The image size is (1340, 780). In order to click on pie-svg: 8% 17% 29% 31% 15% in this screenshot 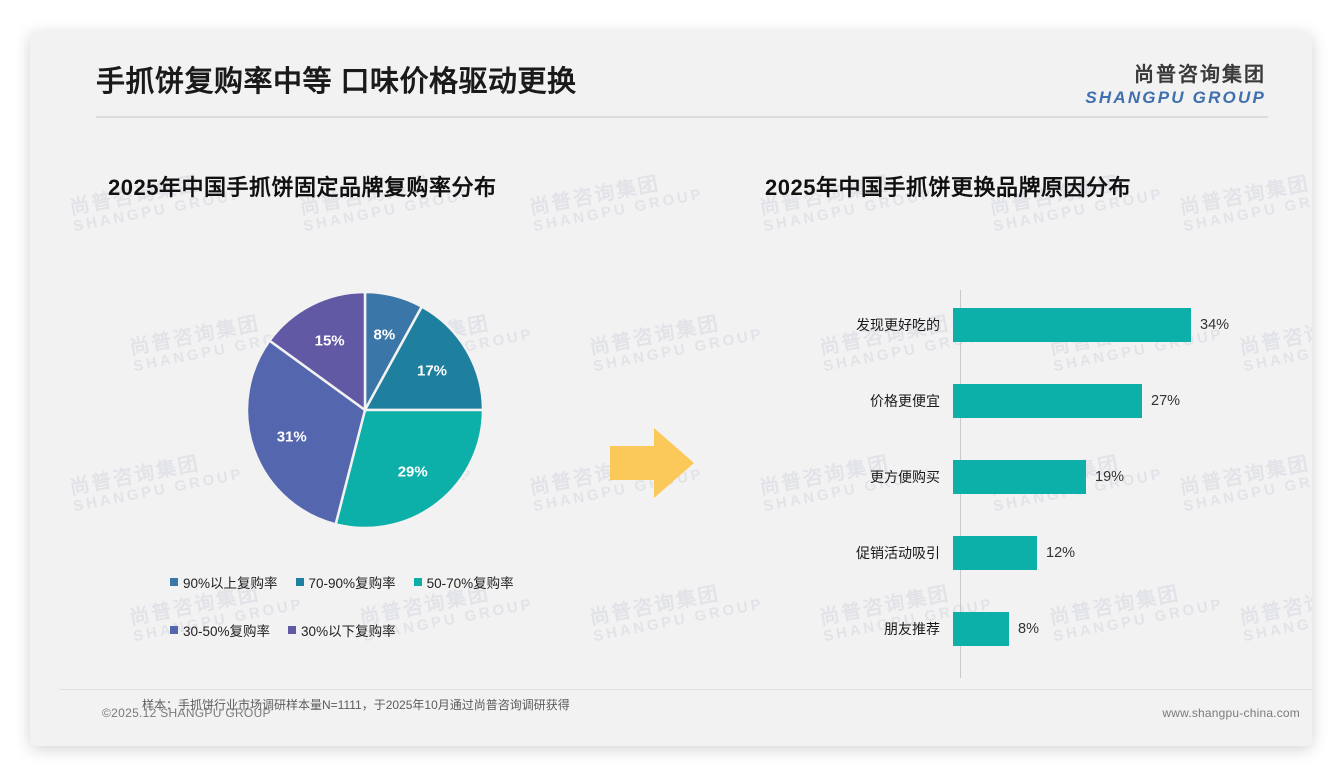, I will do `click(365, 410)`.